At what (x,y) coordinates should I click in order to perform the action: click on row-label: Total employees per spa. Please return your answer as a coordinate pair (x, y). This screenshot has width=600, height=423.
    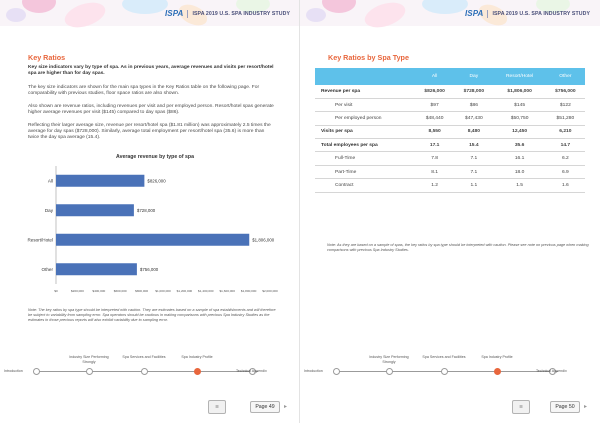
    Looking at the image, I should click on (365, 145).